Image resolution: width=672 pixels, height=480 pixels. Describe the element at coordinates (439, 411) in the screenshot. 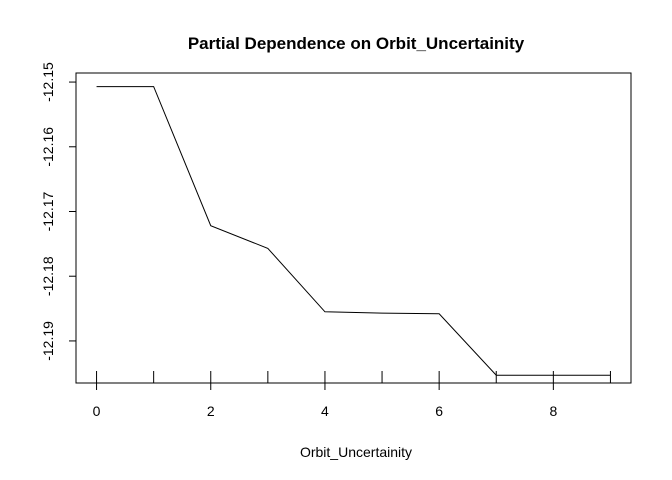

I see `x-tick-label: 6` at that location.